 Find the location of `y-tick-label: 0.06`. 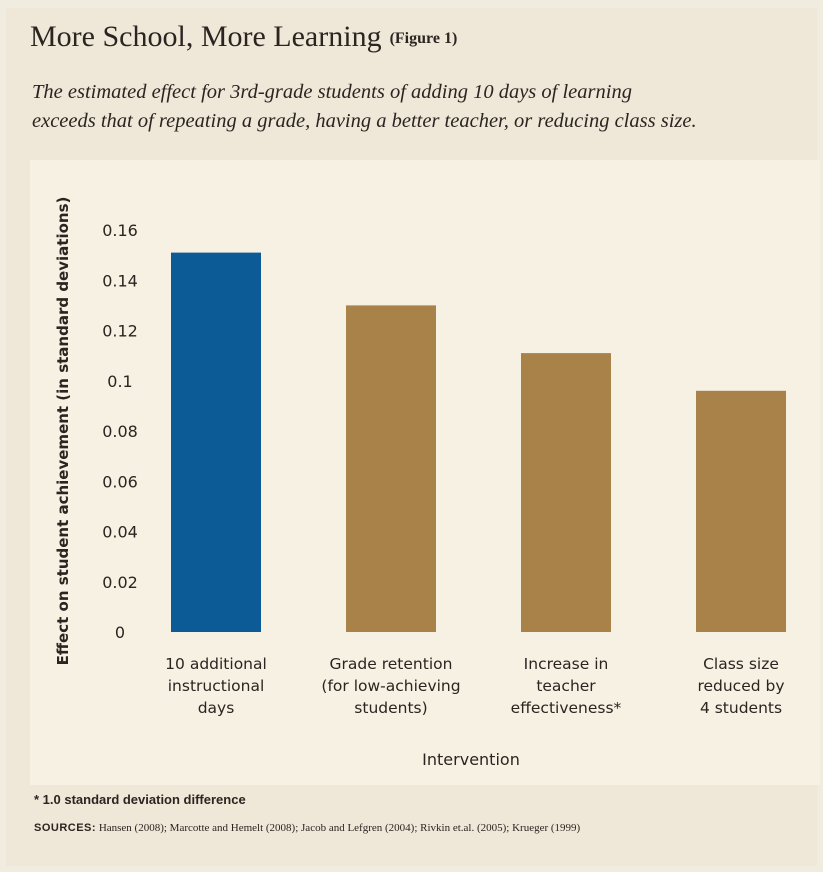

y-tick-label: 0.06 is located at coordinates (120, 481).